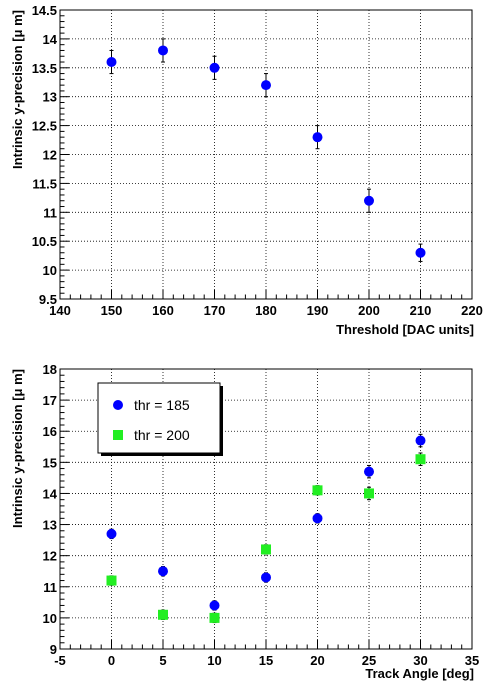 This screenshot has height=681, width=493. What do you see at coordinates (421, 310) in the screenshot?
I see `threshold-chart-x-tick-label: 210` at bounding box center [421, 310].